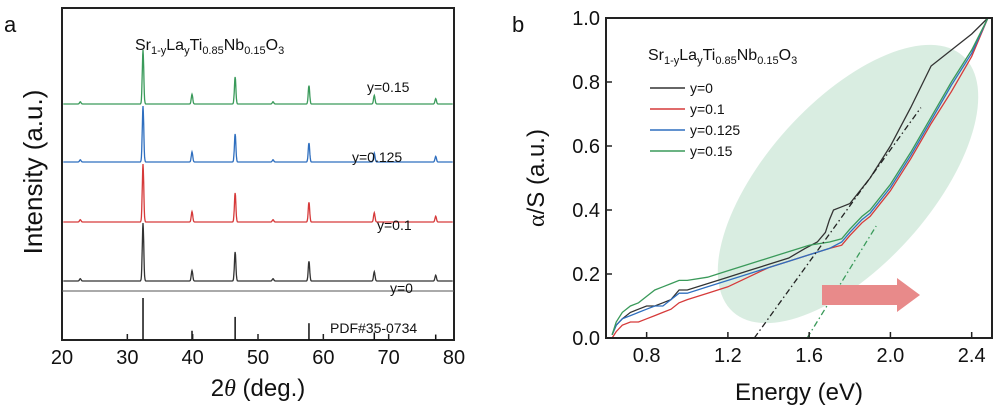 The image size is (1001, 406). What do you see at coordinates (33, 172) in the screenshot?
I see `panel-a-y-axis-label: Intensity (a.u.)` at bounding box center [33, 172].